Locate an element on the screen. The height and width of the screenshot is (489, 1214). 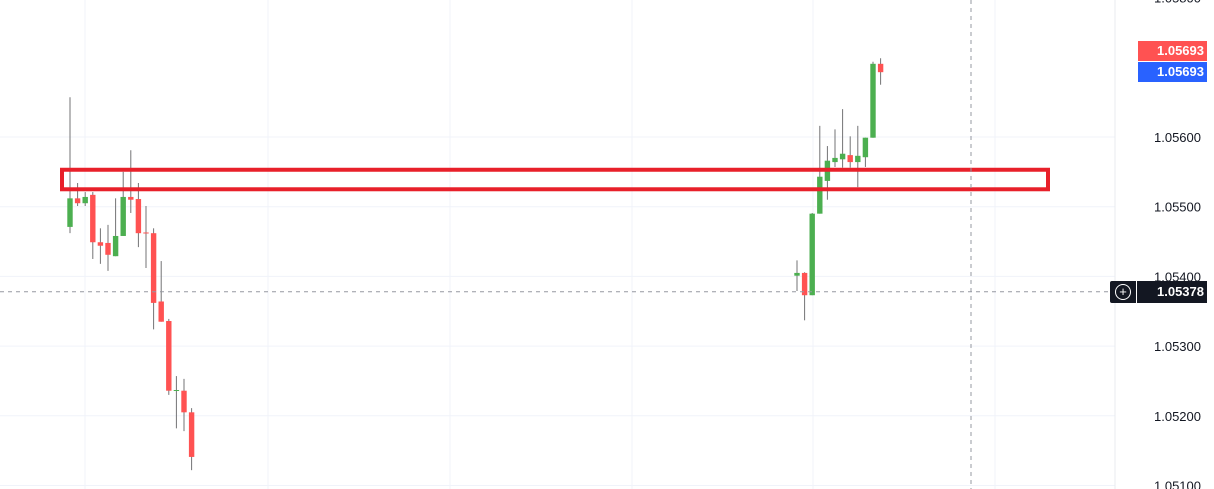
price-tick-label: 1.05800 is located at coordinates (1177, 3).